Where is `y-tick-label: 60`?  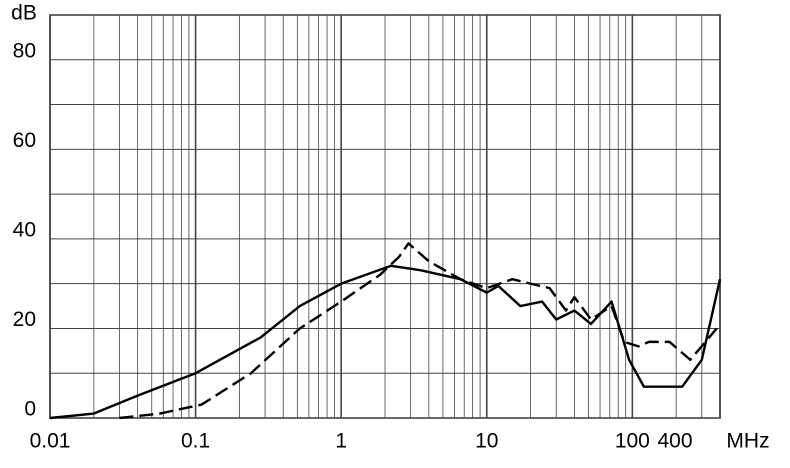 y-tick-label: 60 is located at coordinates (24, 140).